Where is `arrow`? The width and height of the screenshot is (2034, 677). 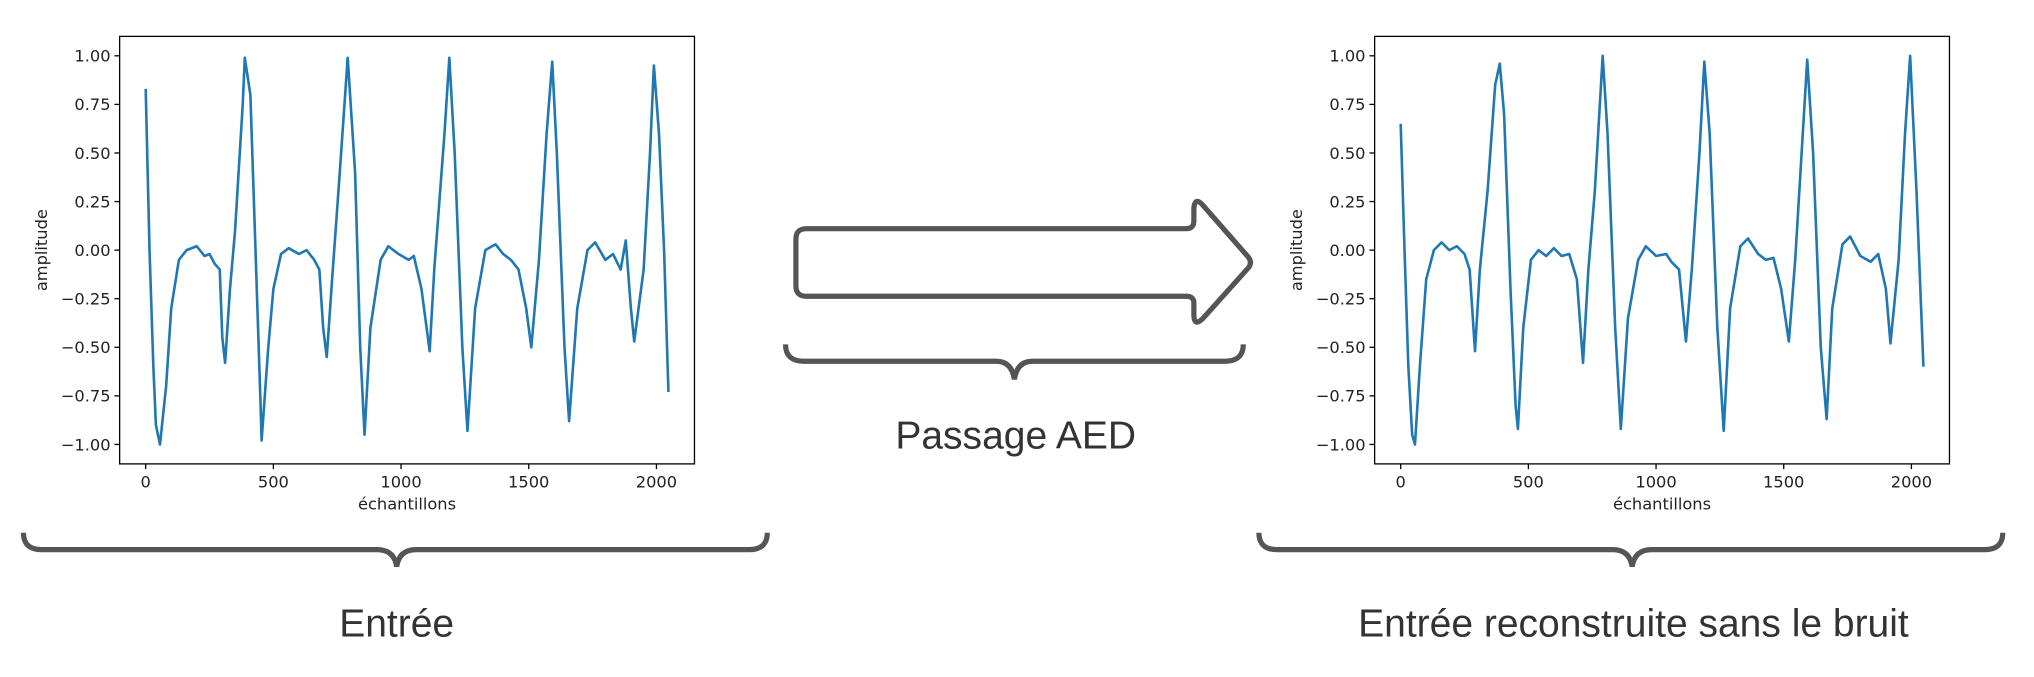
arrow is located at coordinates (1023, 261).